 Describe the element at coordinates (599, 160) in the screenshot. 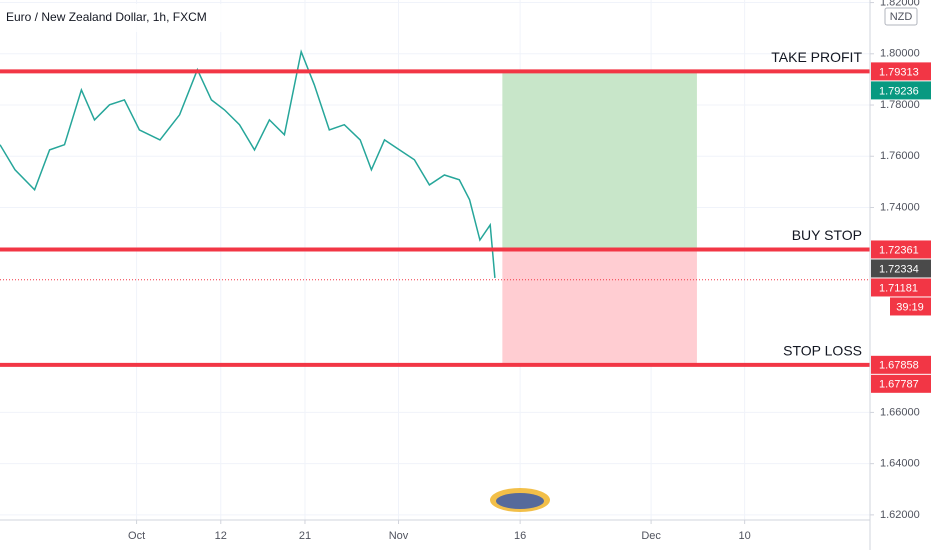

I see `profit-zone` at that location.